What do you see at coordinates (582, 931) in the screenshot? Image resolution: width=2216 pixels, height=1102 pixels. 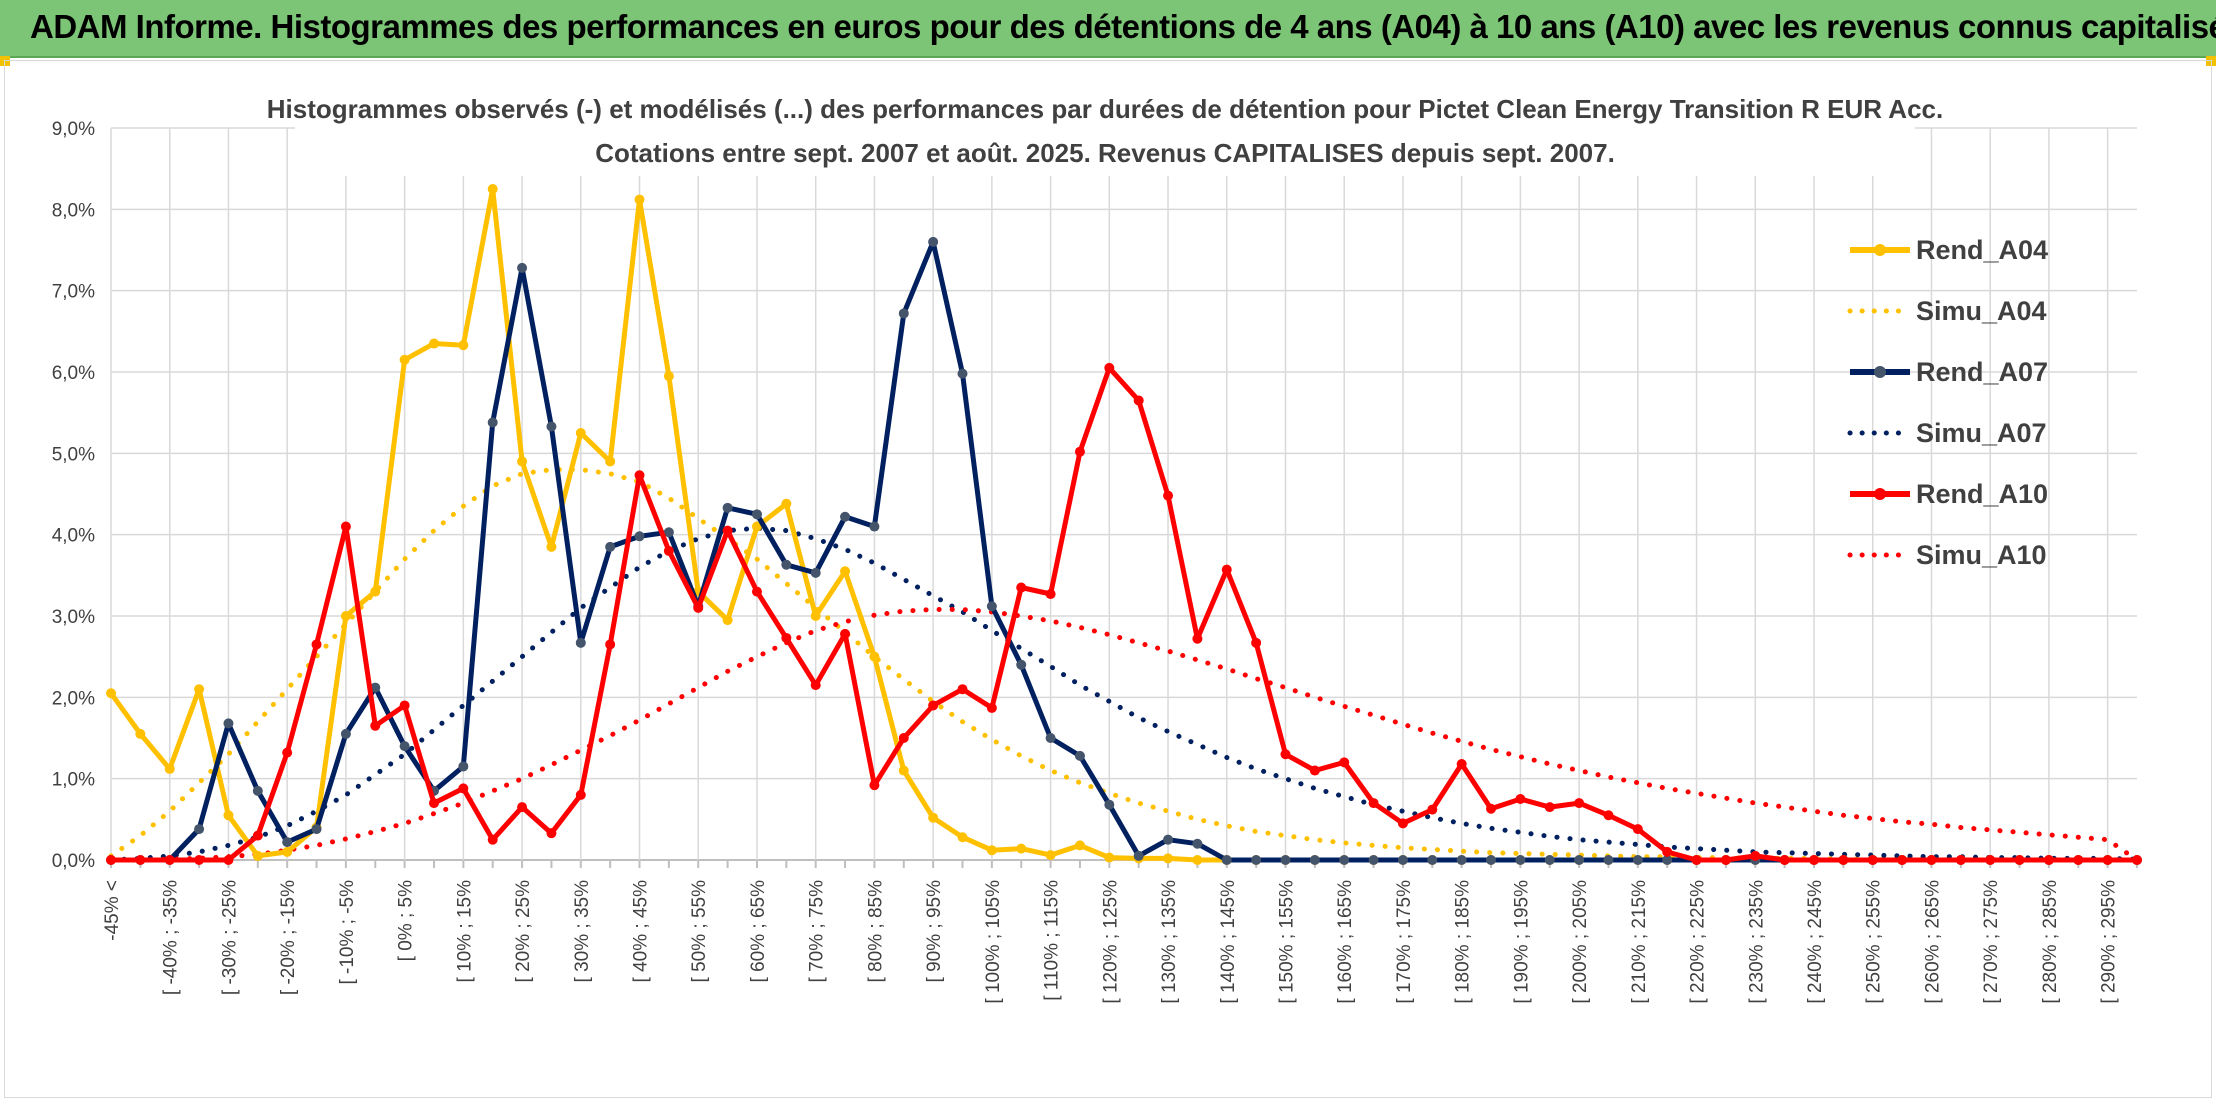 I see `x-tick-label: [ 30% ; 35%` at bounding box center [582, 931].